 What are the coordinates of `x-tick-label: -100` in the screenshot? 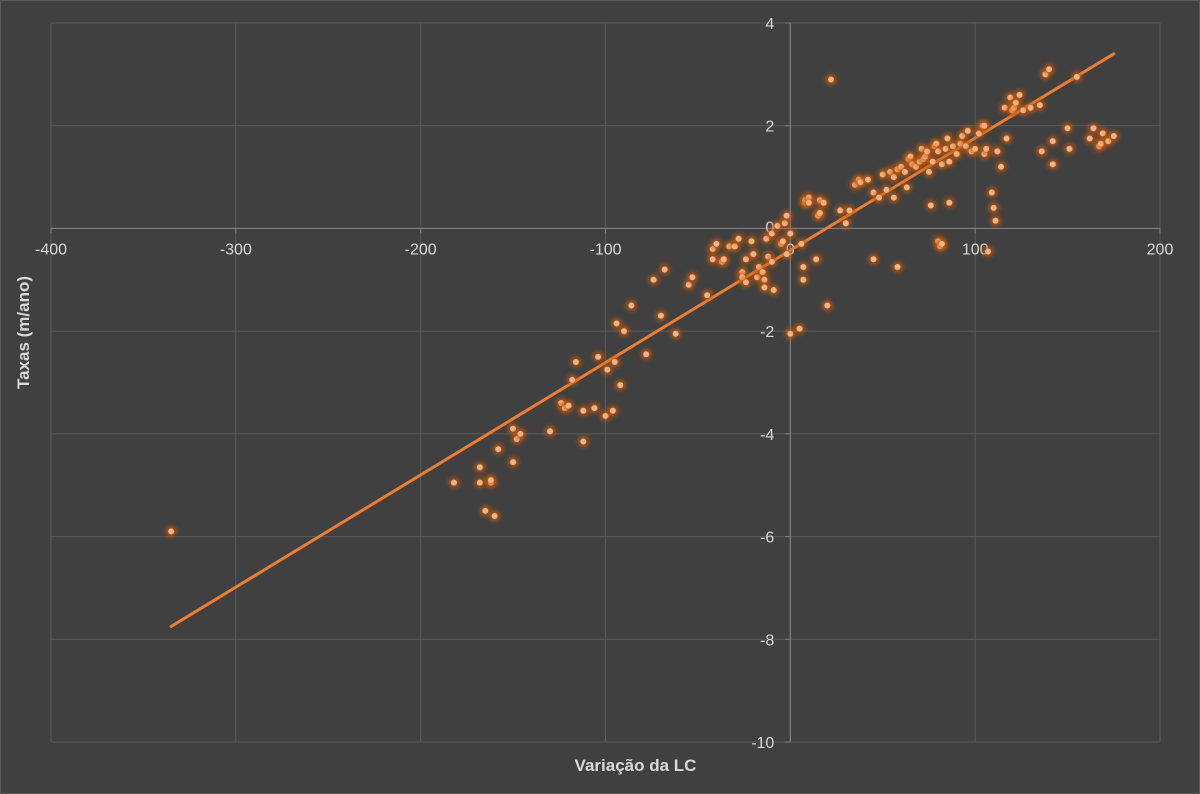 It's located at (605, 249).